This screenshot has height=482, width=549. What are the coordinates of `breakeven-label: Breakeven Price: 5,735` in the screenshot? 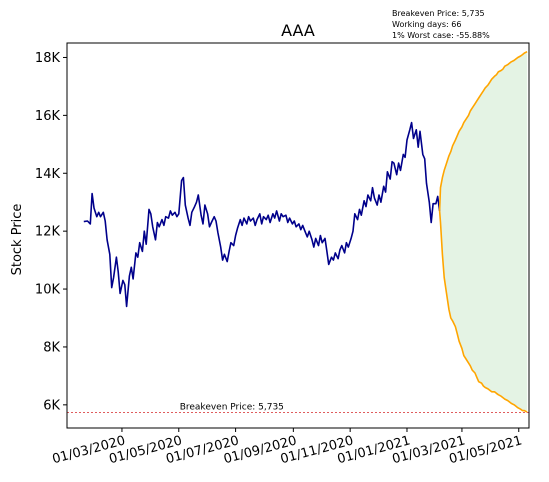 It's located at (232, 408).